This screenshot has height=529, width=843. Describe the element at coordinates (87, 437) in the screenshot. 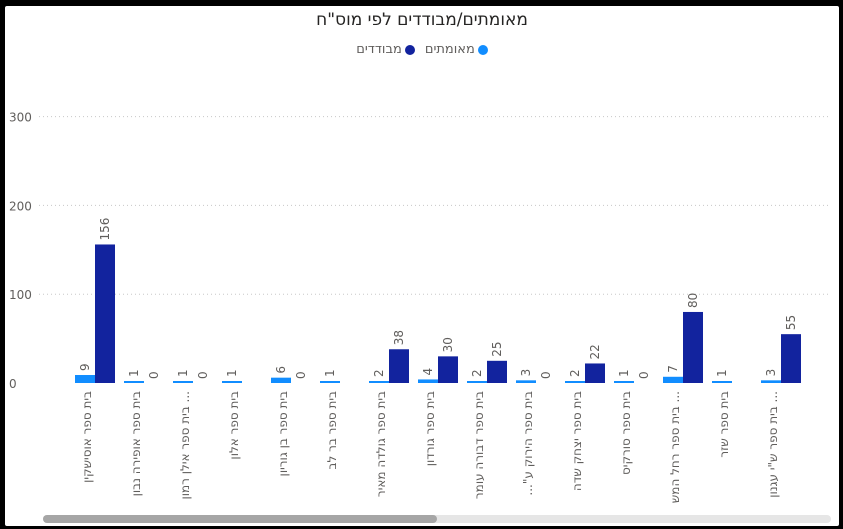

I see `x-tick-label: בית ספר אוסישקין` at that location.